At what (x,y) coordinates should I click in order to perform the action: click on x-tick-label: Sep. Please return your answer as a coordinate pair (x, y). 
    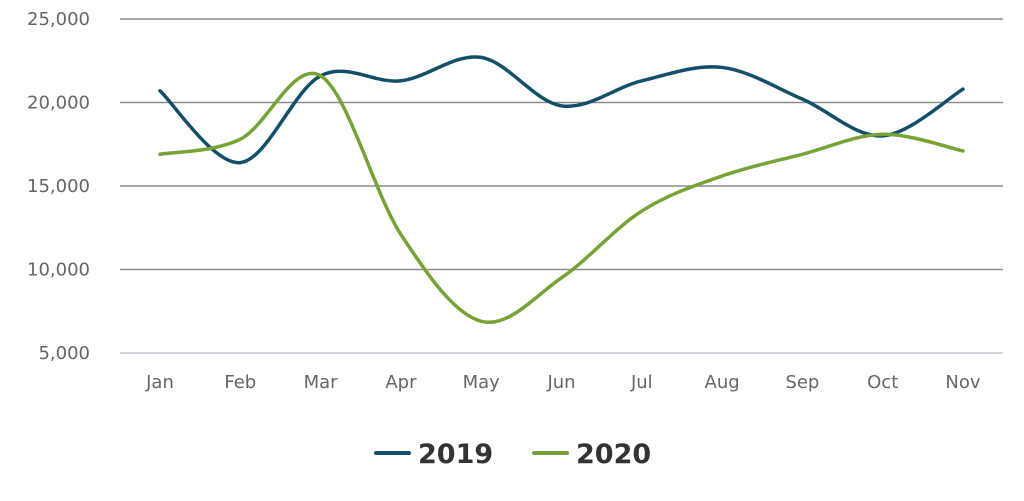
    Looking at the image, I should click on (802, 382).